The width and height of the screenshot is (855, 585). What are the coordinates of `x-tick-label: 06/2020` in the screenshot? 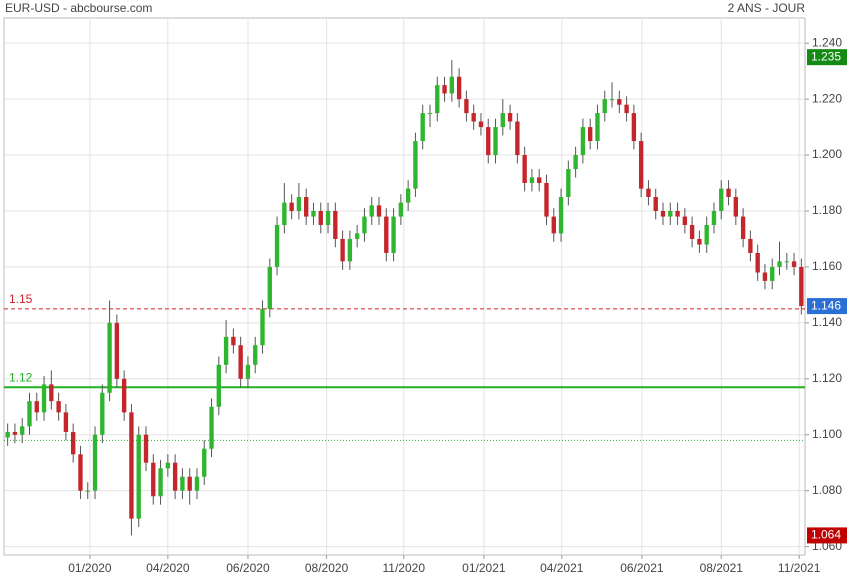 It's located at (248, 568).